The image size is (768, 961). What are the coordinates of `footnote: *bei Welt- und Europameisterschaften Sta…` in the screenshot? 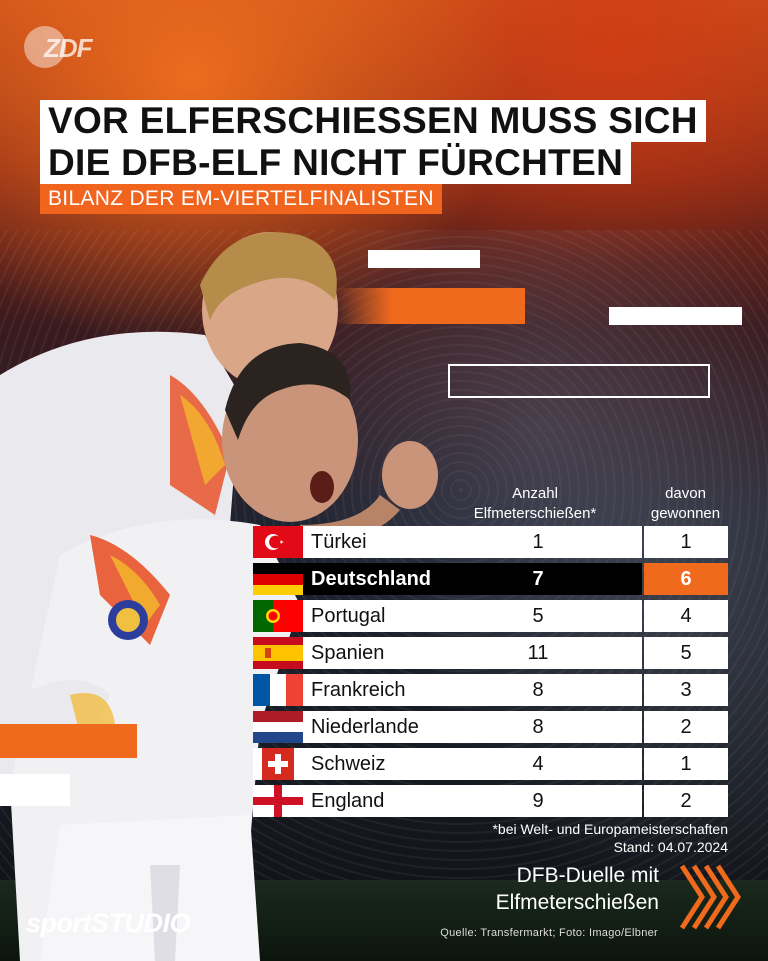 It's located at (610, 838).